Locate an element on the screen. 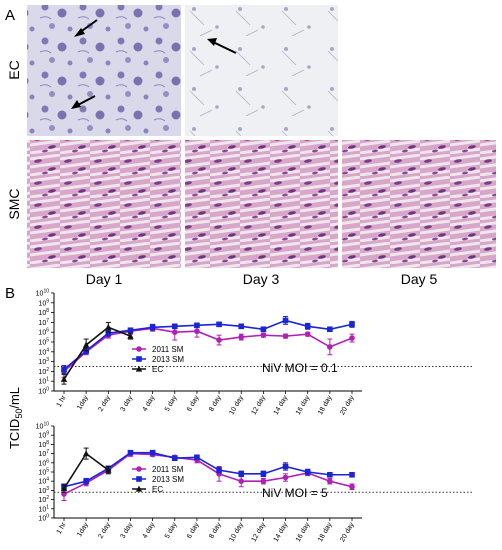 This screenshot has height=550, width=502. day-label: Day 3 is located at coordinates (261, 279).